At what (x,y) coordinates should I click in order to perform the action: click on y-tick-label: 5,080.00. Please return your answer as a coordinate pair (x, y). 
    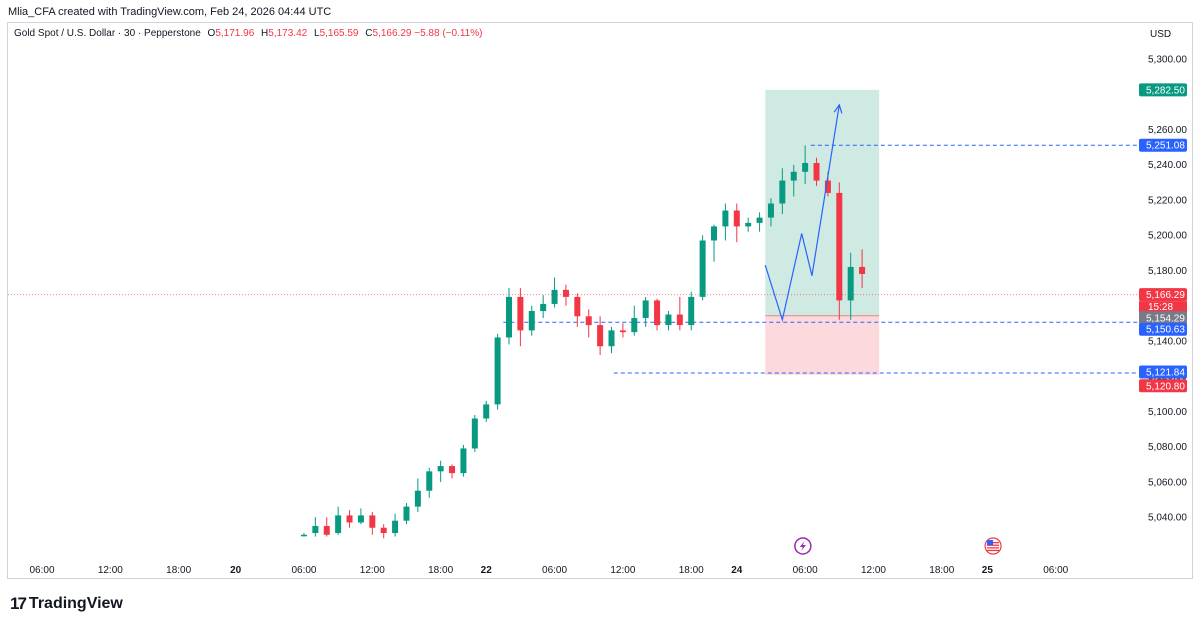
    Looking at the image, I should click on (1167, 447).